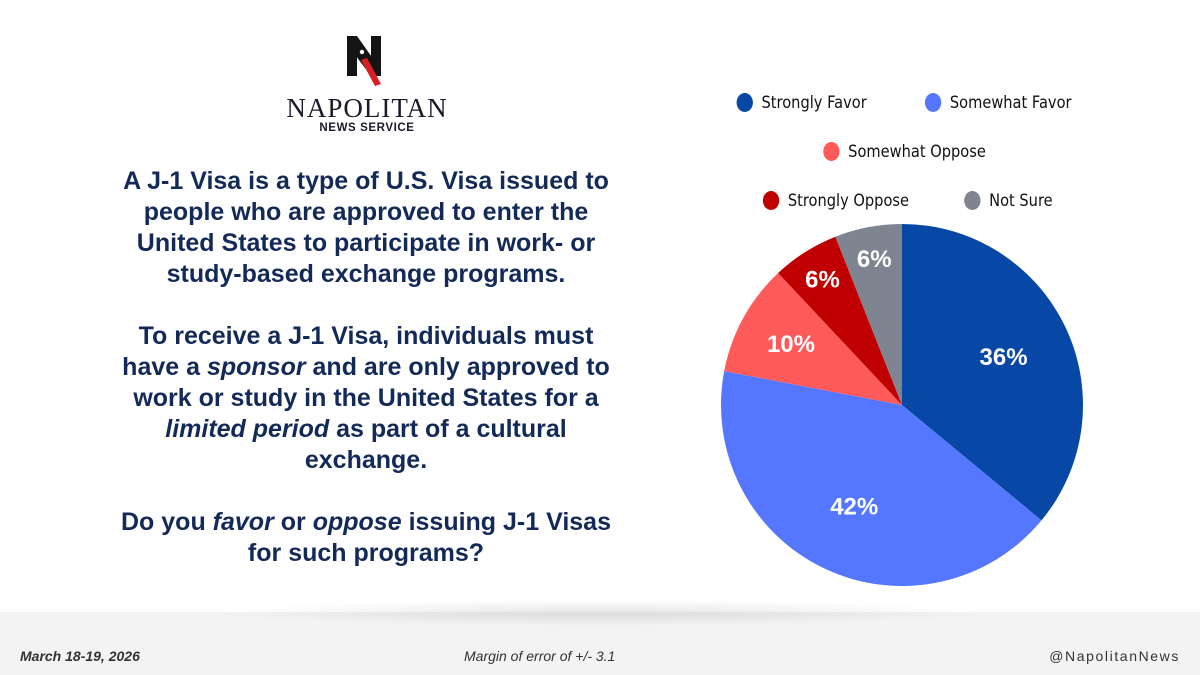 The height and width of the screenshot is (675, 1200). I want to click on legend-label: Somewhat Oppose, so click(917, 151).